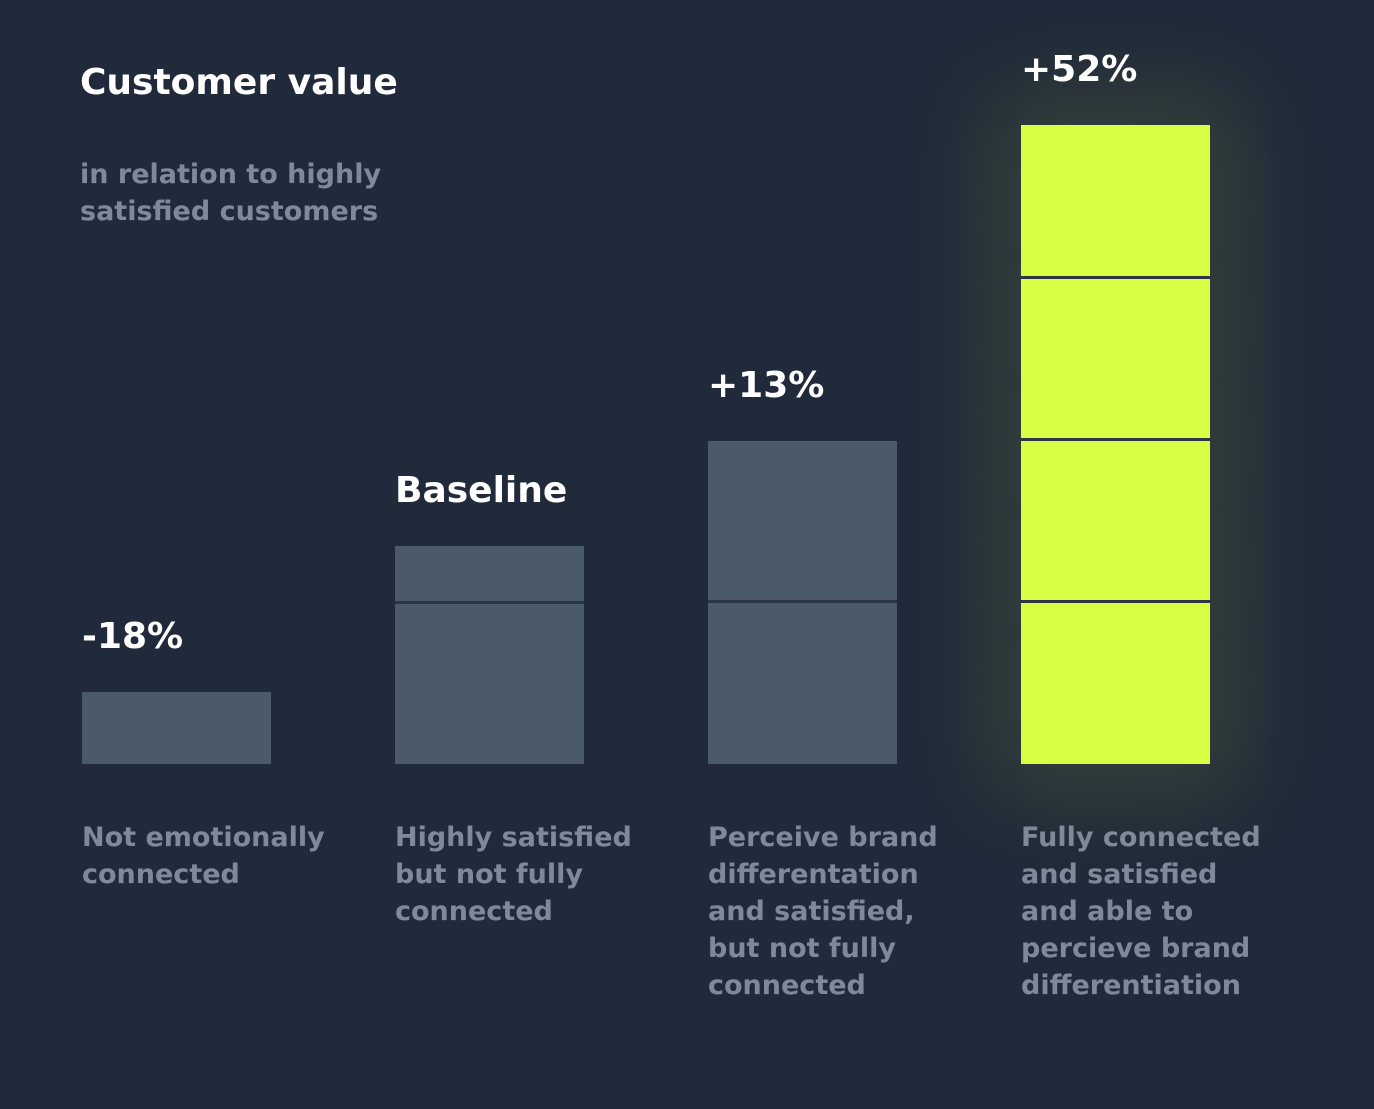 This screenshot has height=1109, width=1374. What do you see at coordinates (133, 636) in the screenshot?
I see `value-label: -18%` at bounding box center [133, 636].